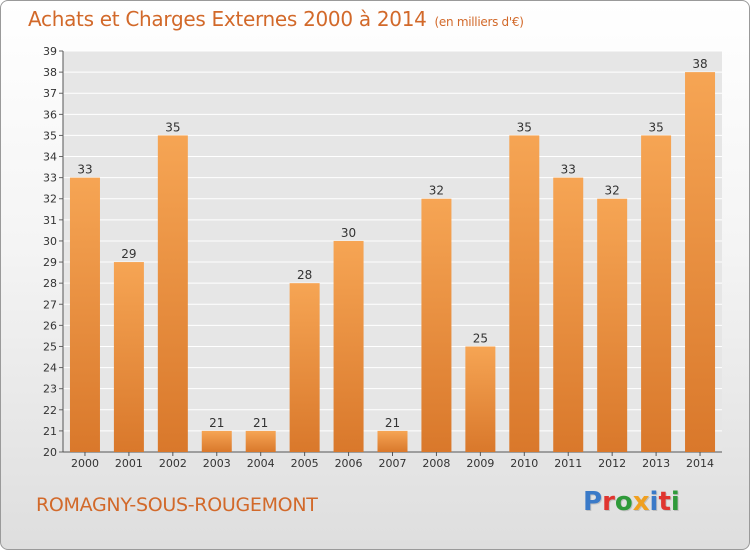 This screenshot has height=550, width=750. I want to click on logo-letter: x, so click(641, 502).